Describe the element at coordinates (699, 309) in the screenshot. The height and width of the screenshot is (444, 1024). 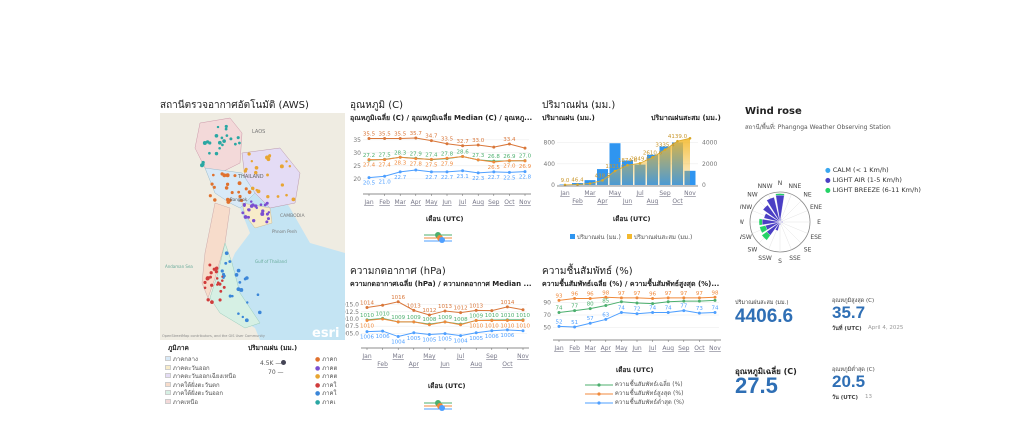
I see `data-label: 73` at that location.